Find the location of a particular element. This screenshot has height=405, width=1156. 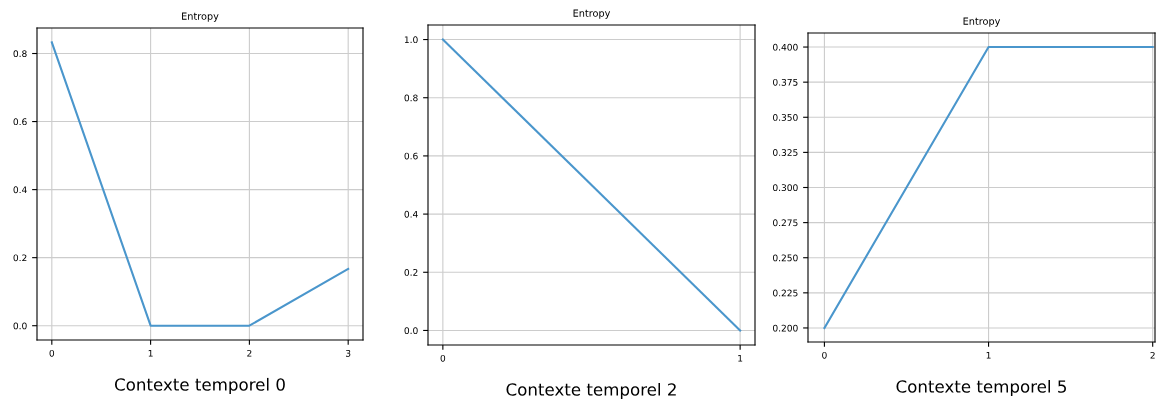

y-tick-label: 0.275 is located at coordinates (785, 223).